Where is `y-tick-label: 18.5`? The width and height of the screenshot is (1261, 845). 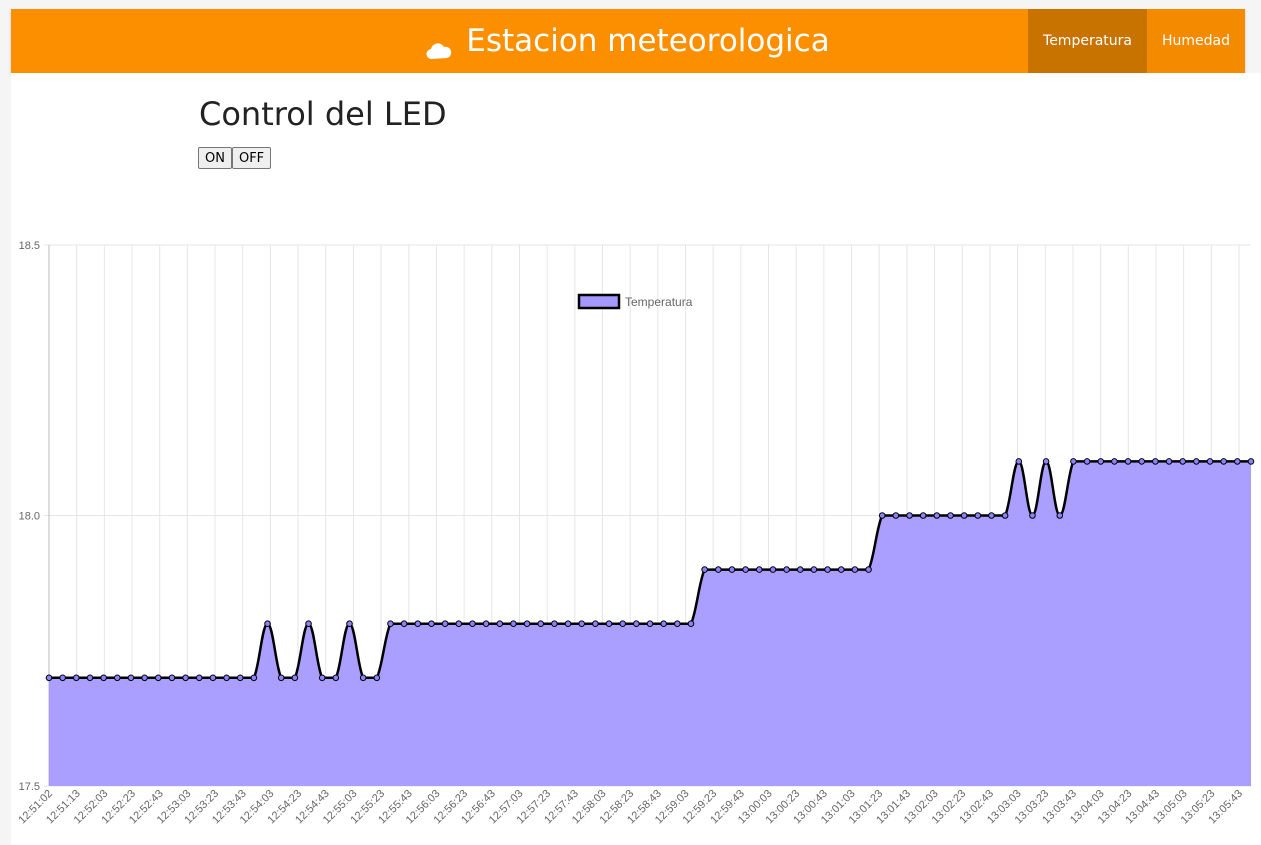
y-tick-label: 18.5 is located at coordinates (29, 246).